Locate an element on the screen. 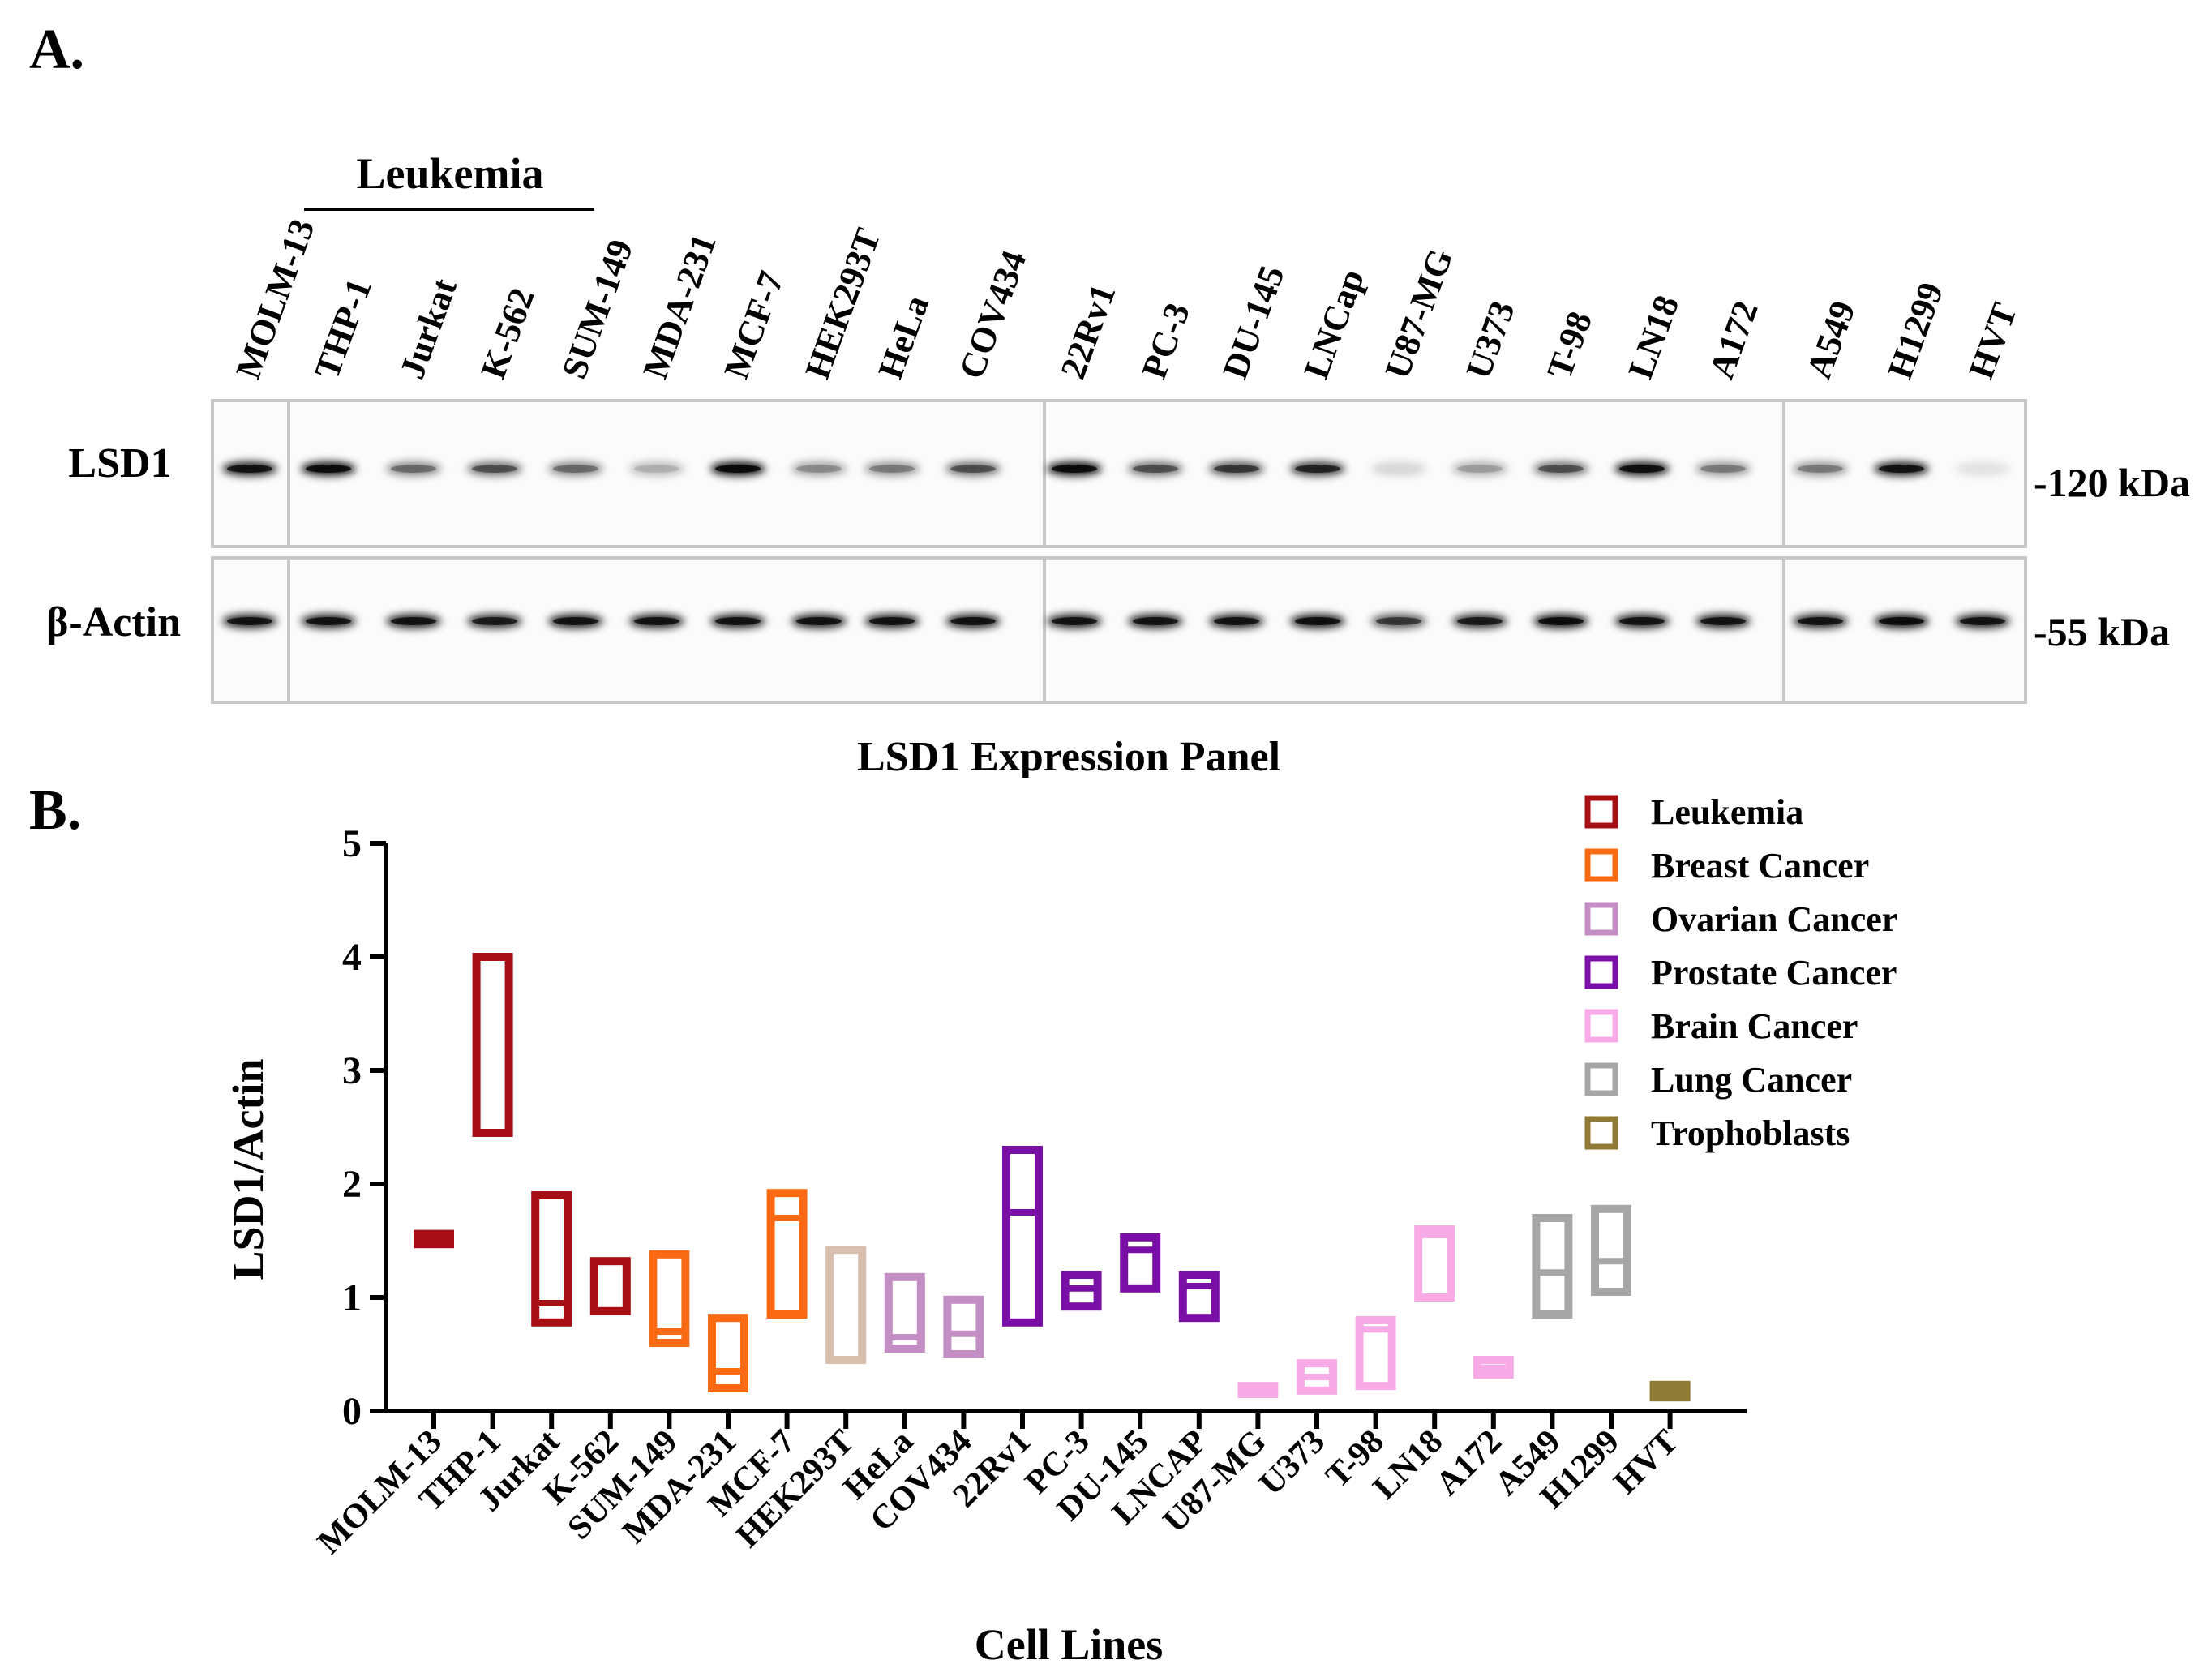 The height and width of the screenshot is (1677, 2212). lane-label: THP-1 is located at coordinates (343, 328).